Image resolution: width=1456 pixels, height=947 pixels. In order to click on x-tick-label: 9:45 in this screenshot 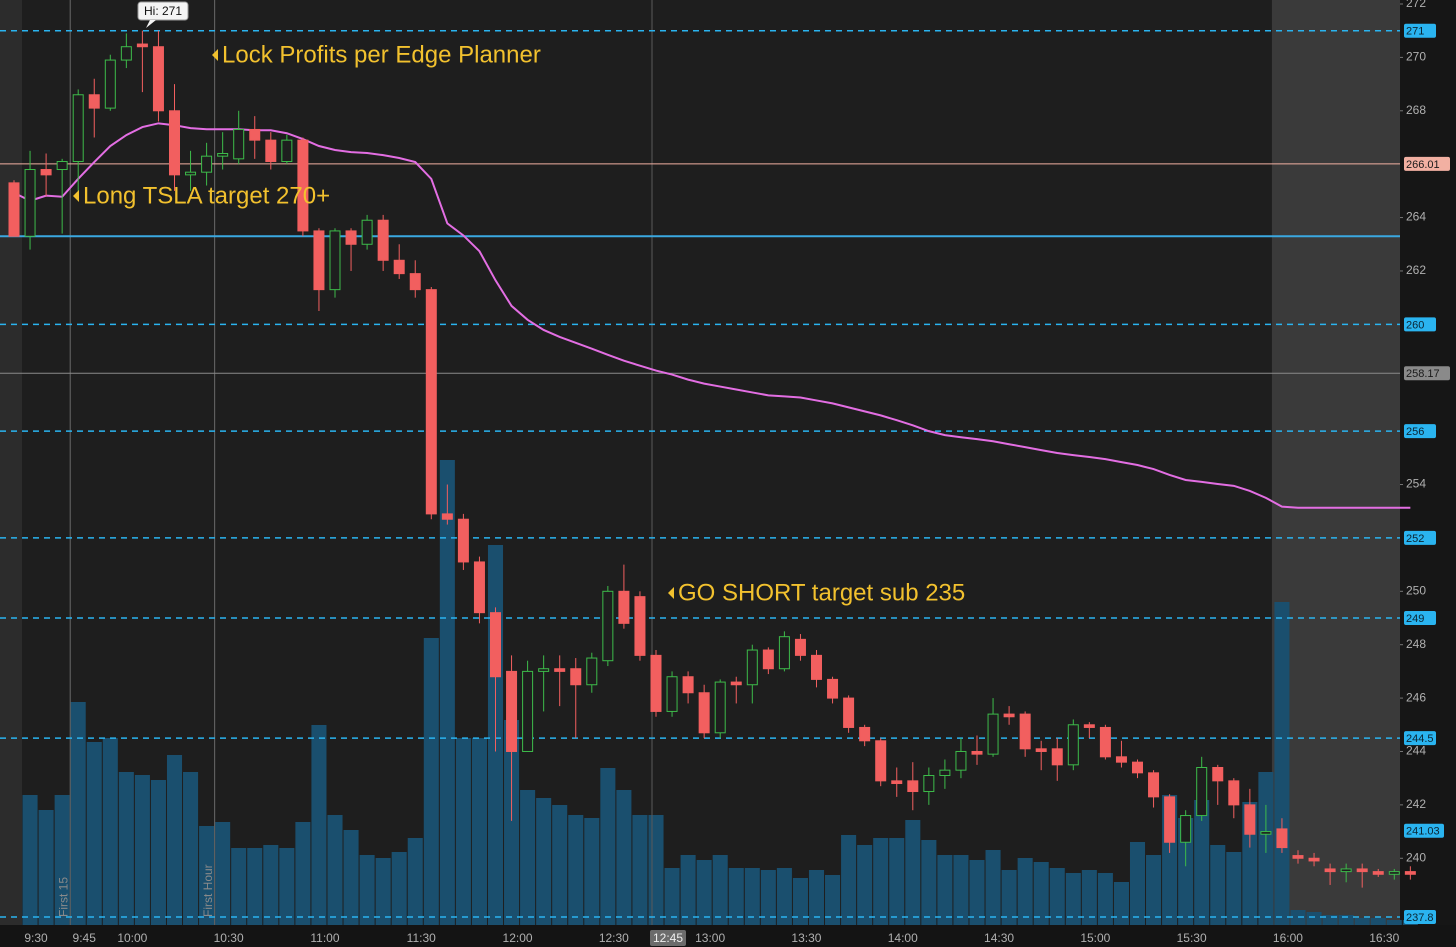, I will do `click(85, 938)`.